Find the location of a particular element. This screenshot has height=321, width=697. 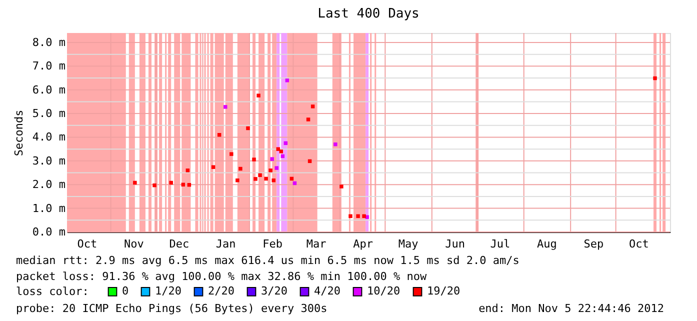

x-tick-label: Jan is located at coordinates (226, 244).